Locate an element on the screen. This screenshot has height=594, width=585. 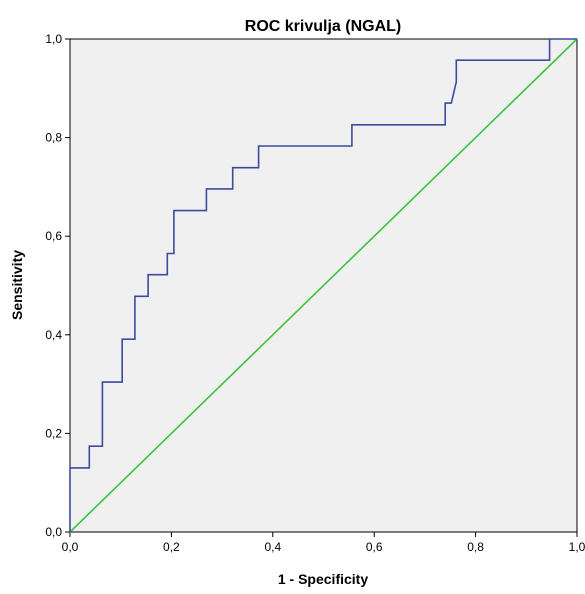
x-tick-label: 0,4 is located at coordinates (272, 547).